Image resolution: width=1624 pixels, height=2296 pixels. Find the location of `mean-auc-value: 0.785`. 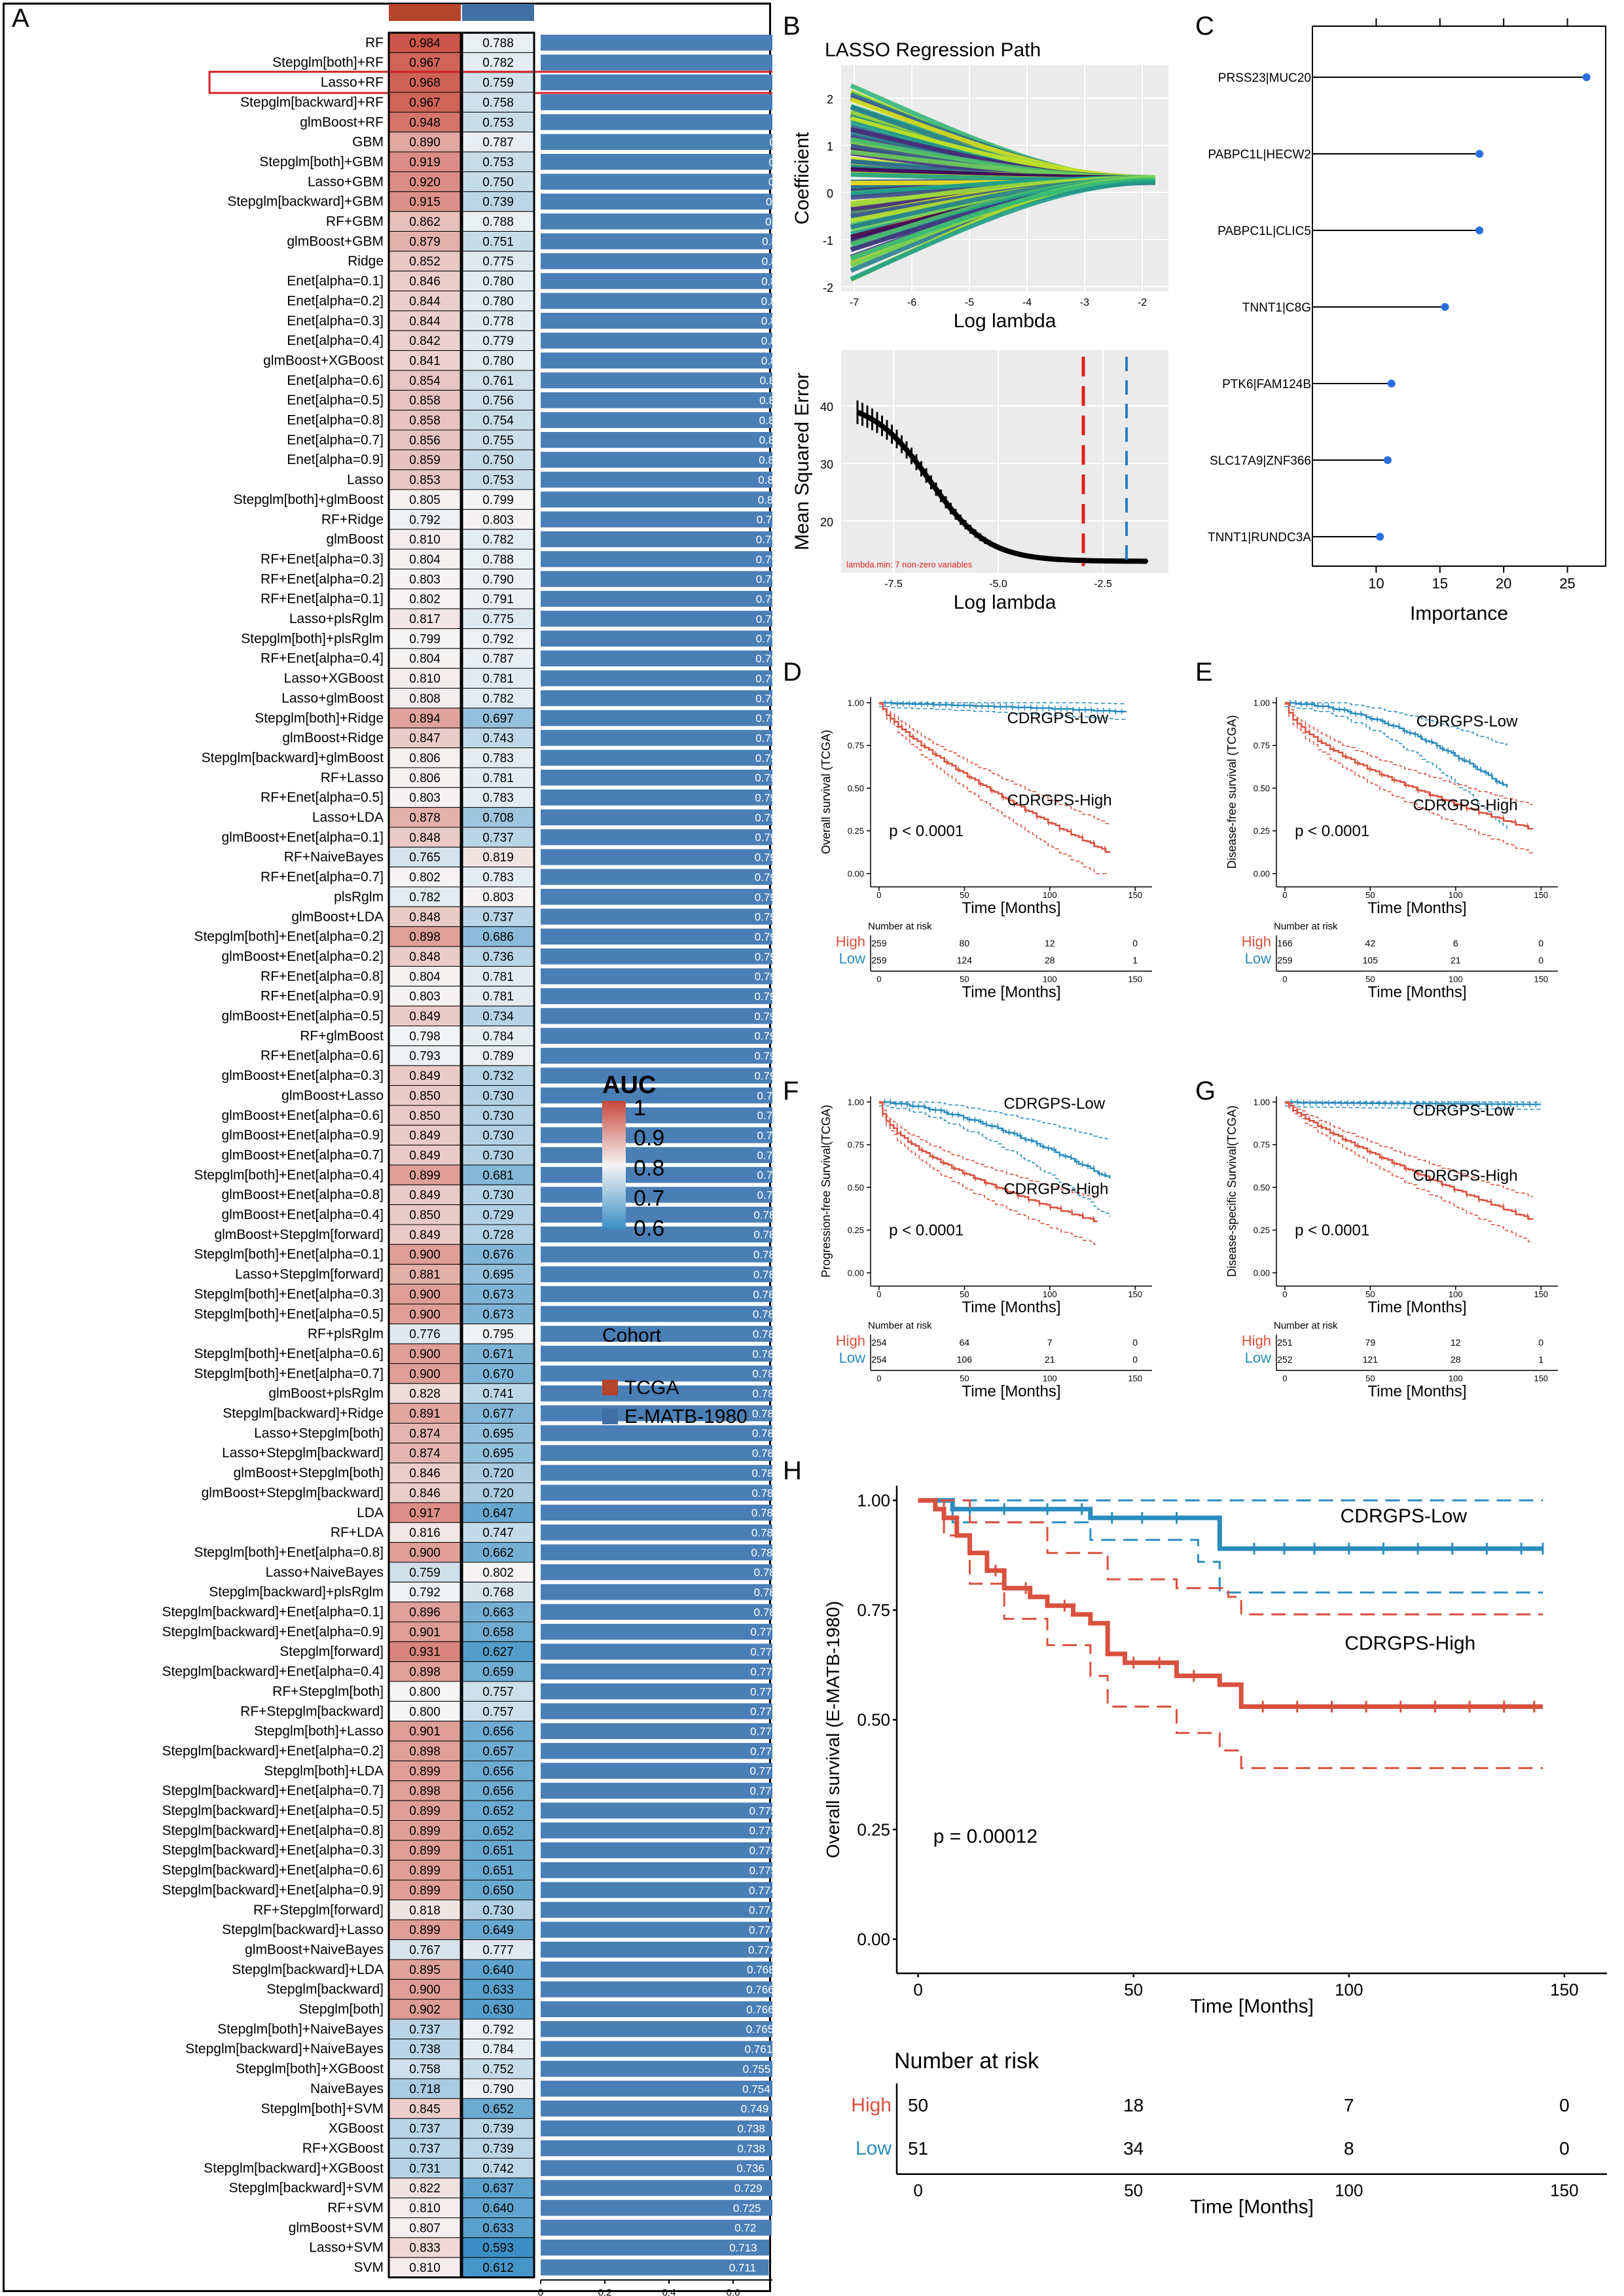

mean-auc-value: 0.785 is located at coordinates (762, 1354).